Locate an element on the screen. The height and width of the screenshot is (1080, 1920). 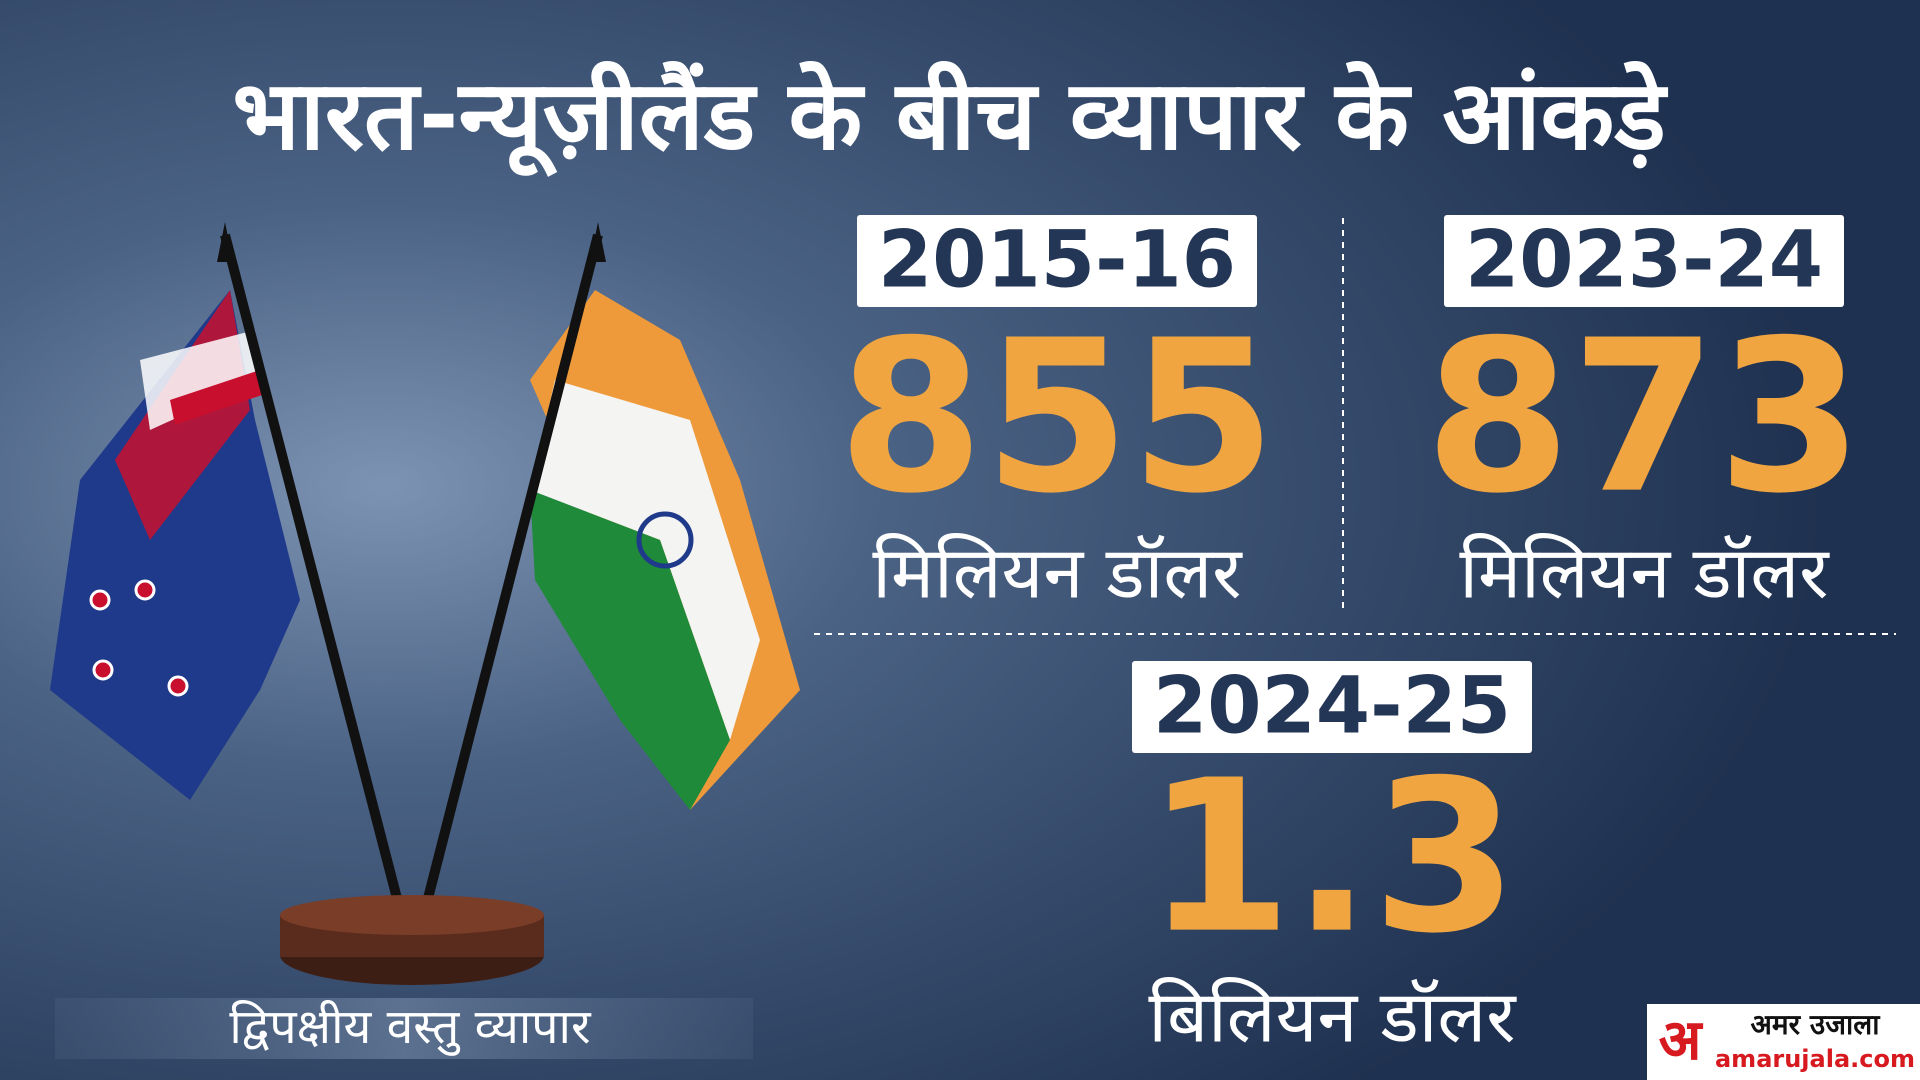
period: 2024-25 is located at coordinates (1332, 706).